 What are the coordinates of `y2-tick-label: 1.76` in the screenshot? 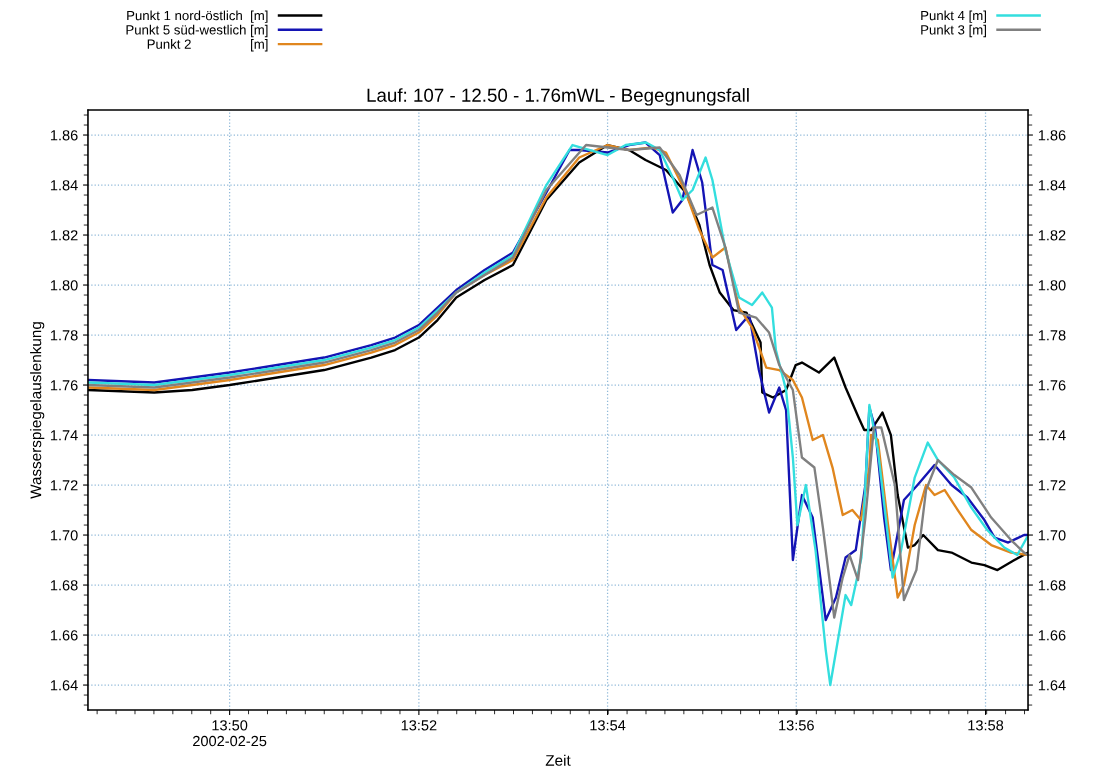 It's located at (1052, 385).